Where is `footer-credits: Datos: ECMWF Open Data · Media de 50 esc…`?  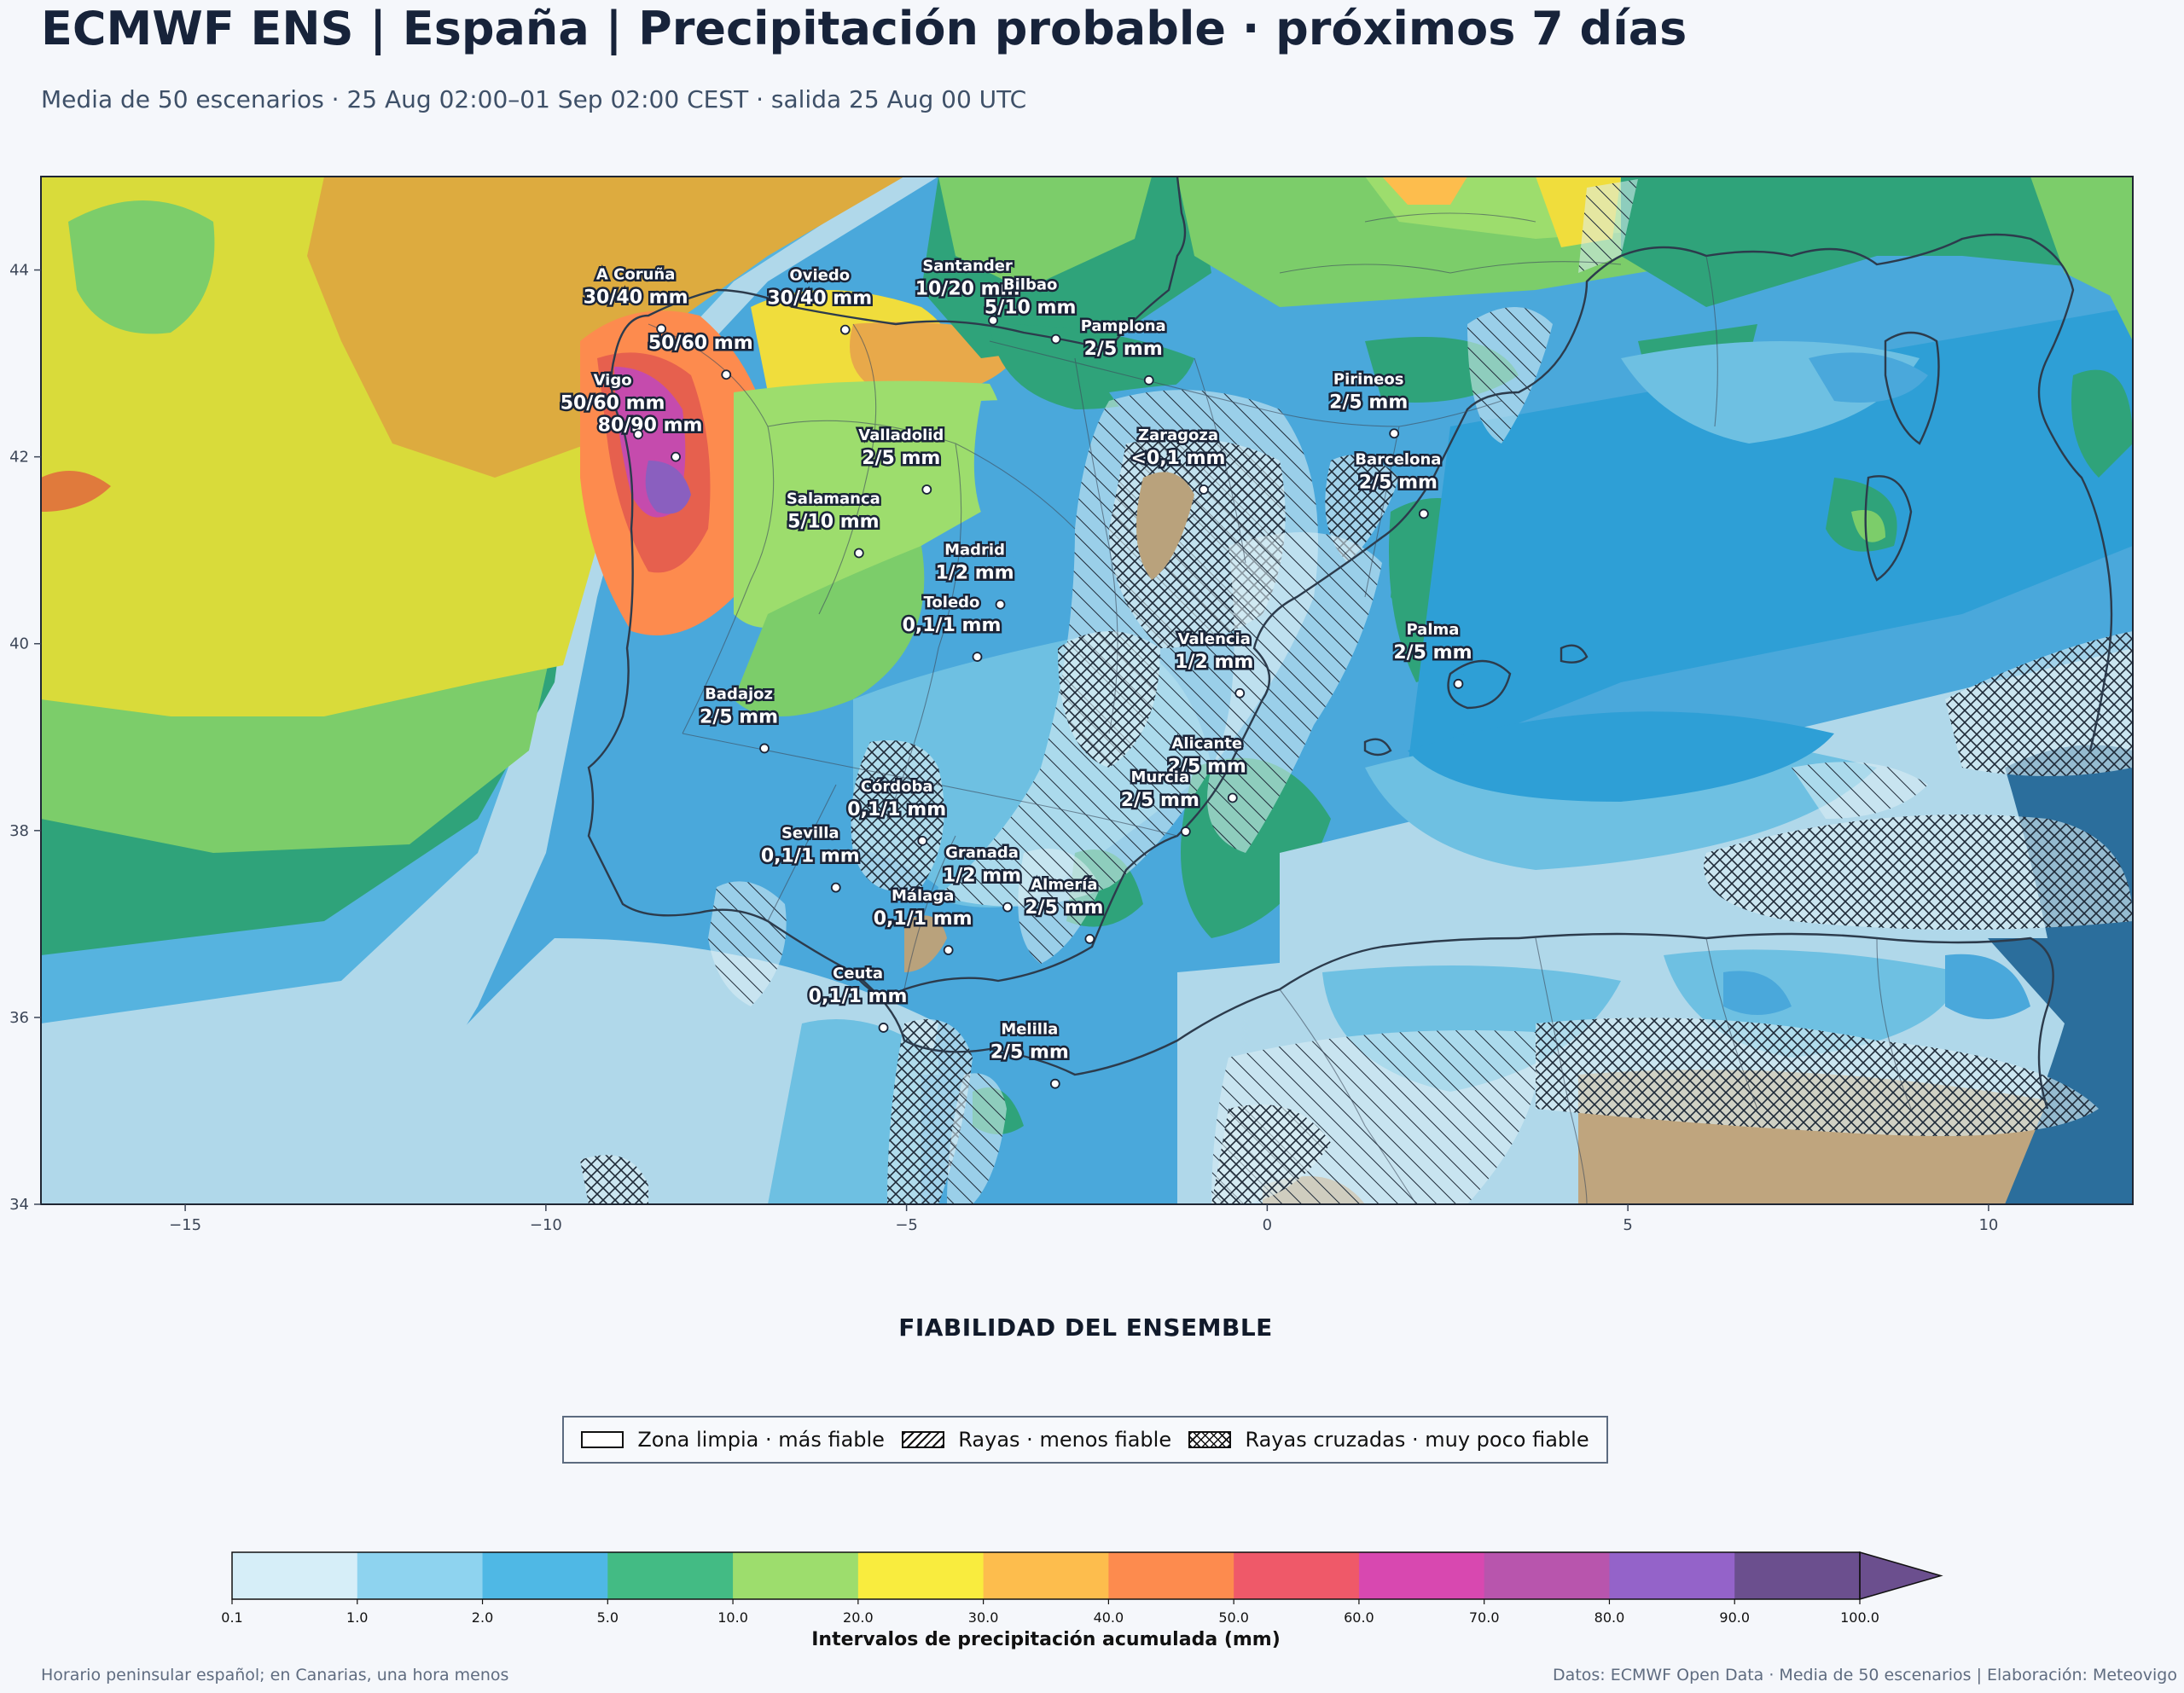 footer-credits: Datos: ECMWF Open Data · Media de 50 esc… is located at coordinates (1865, 1675).